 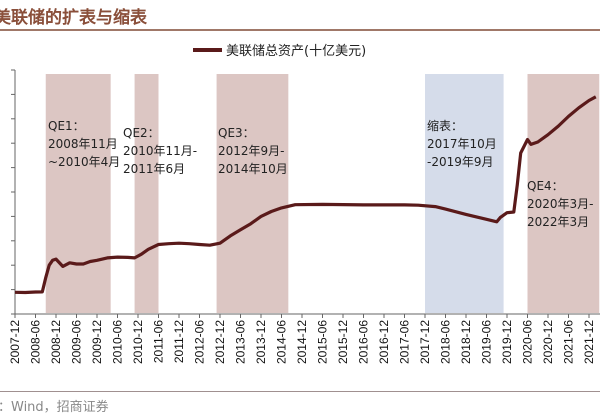 I want to click on x-tick-label: 2010-06, so click(x=118, y=342).